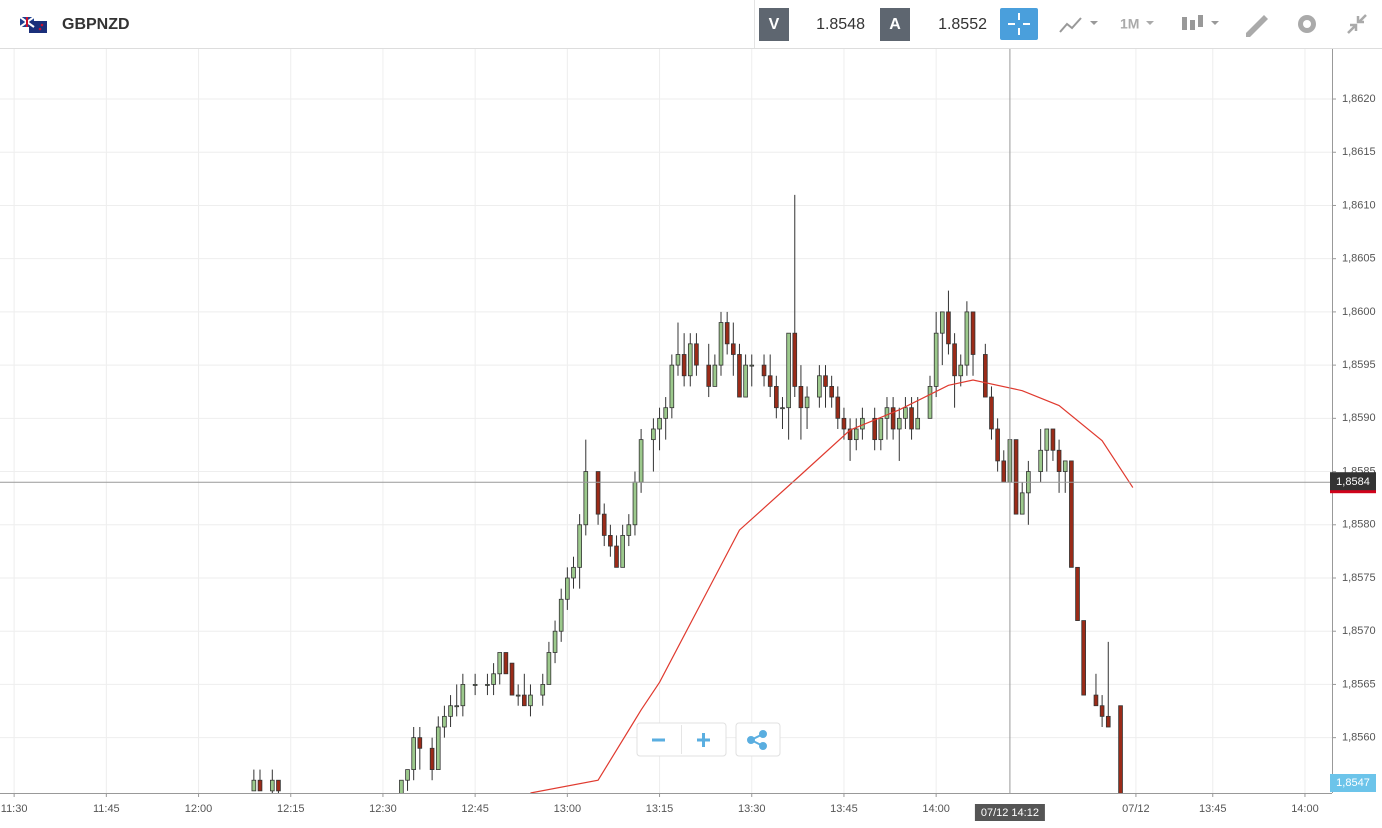  Describe the element at coordinates (844, 809) in the screenshot. I see `x-tick-label: 13:45` at that location.